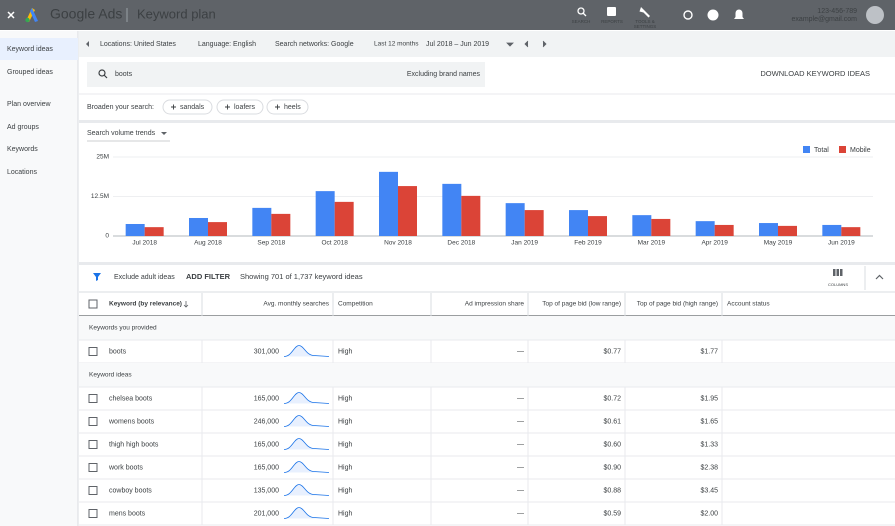 Image resolution: width=895 pixels, height=526 pixels. Describe the element at coordinates (355, 304) in the screenshot. I see `column-header: Competition` at that location.